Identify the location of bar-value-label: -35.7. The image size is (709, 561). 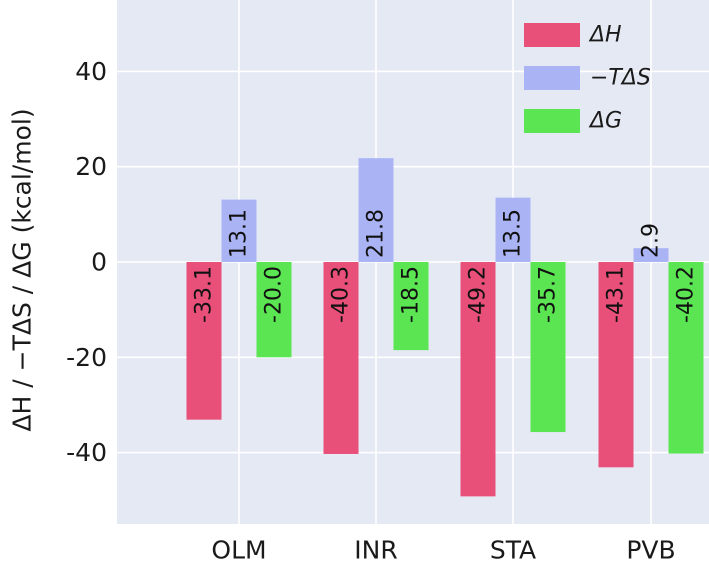
(548, 294).